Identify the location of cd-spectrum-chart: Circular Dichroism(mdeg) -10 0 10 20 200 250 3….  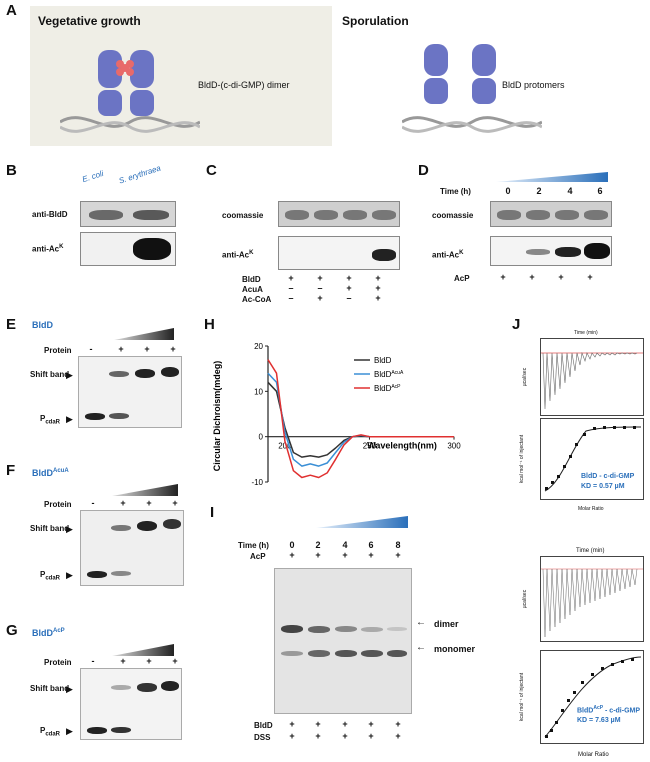
(336, 414).